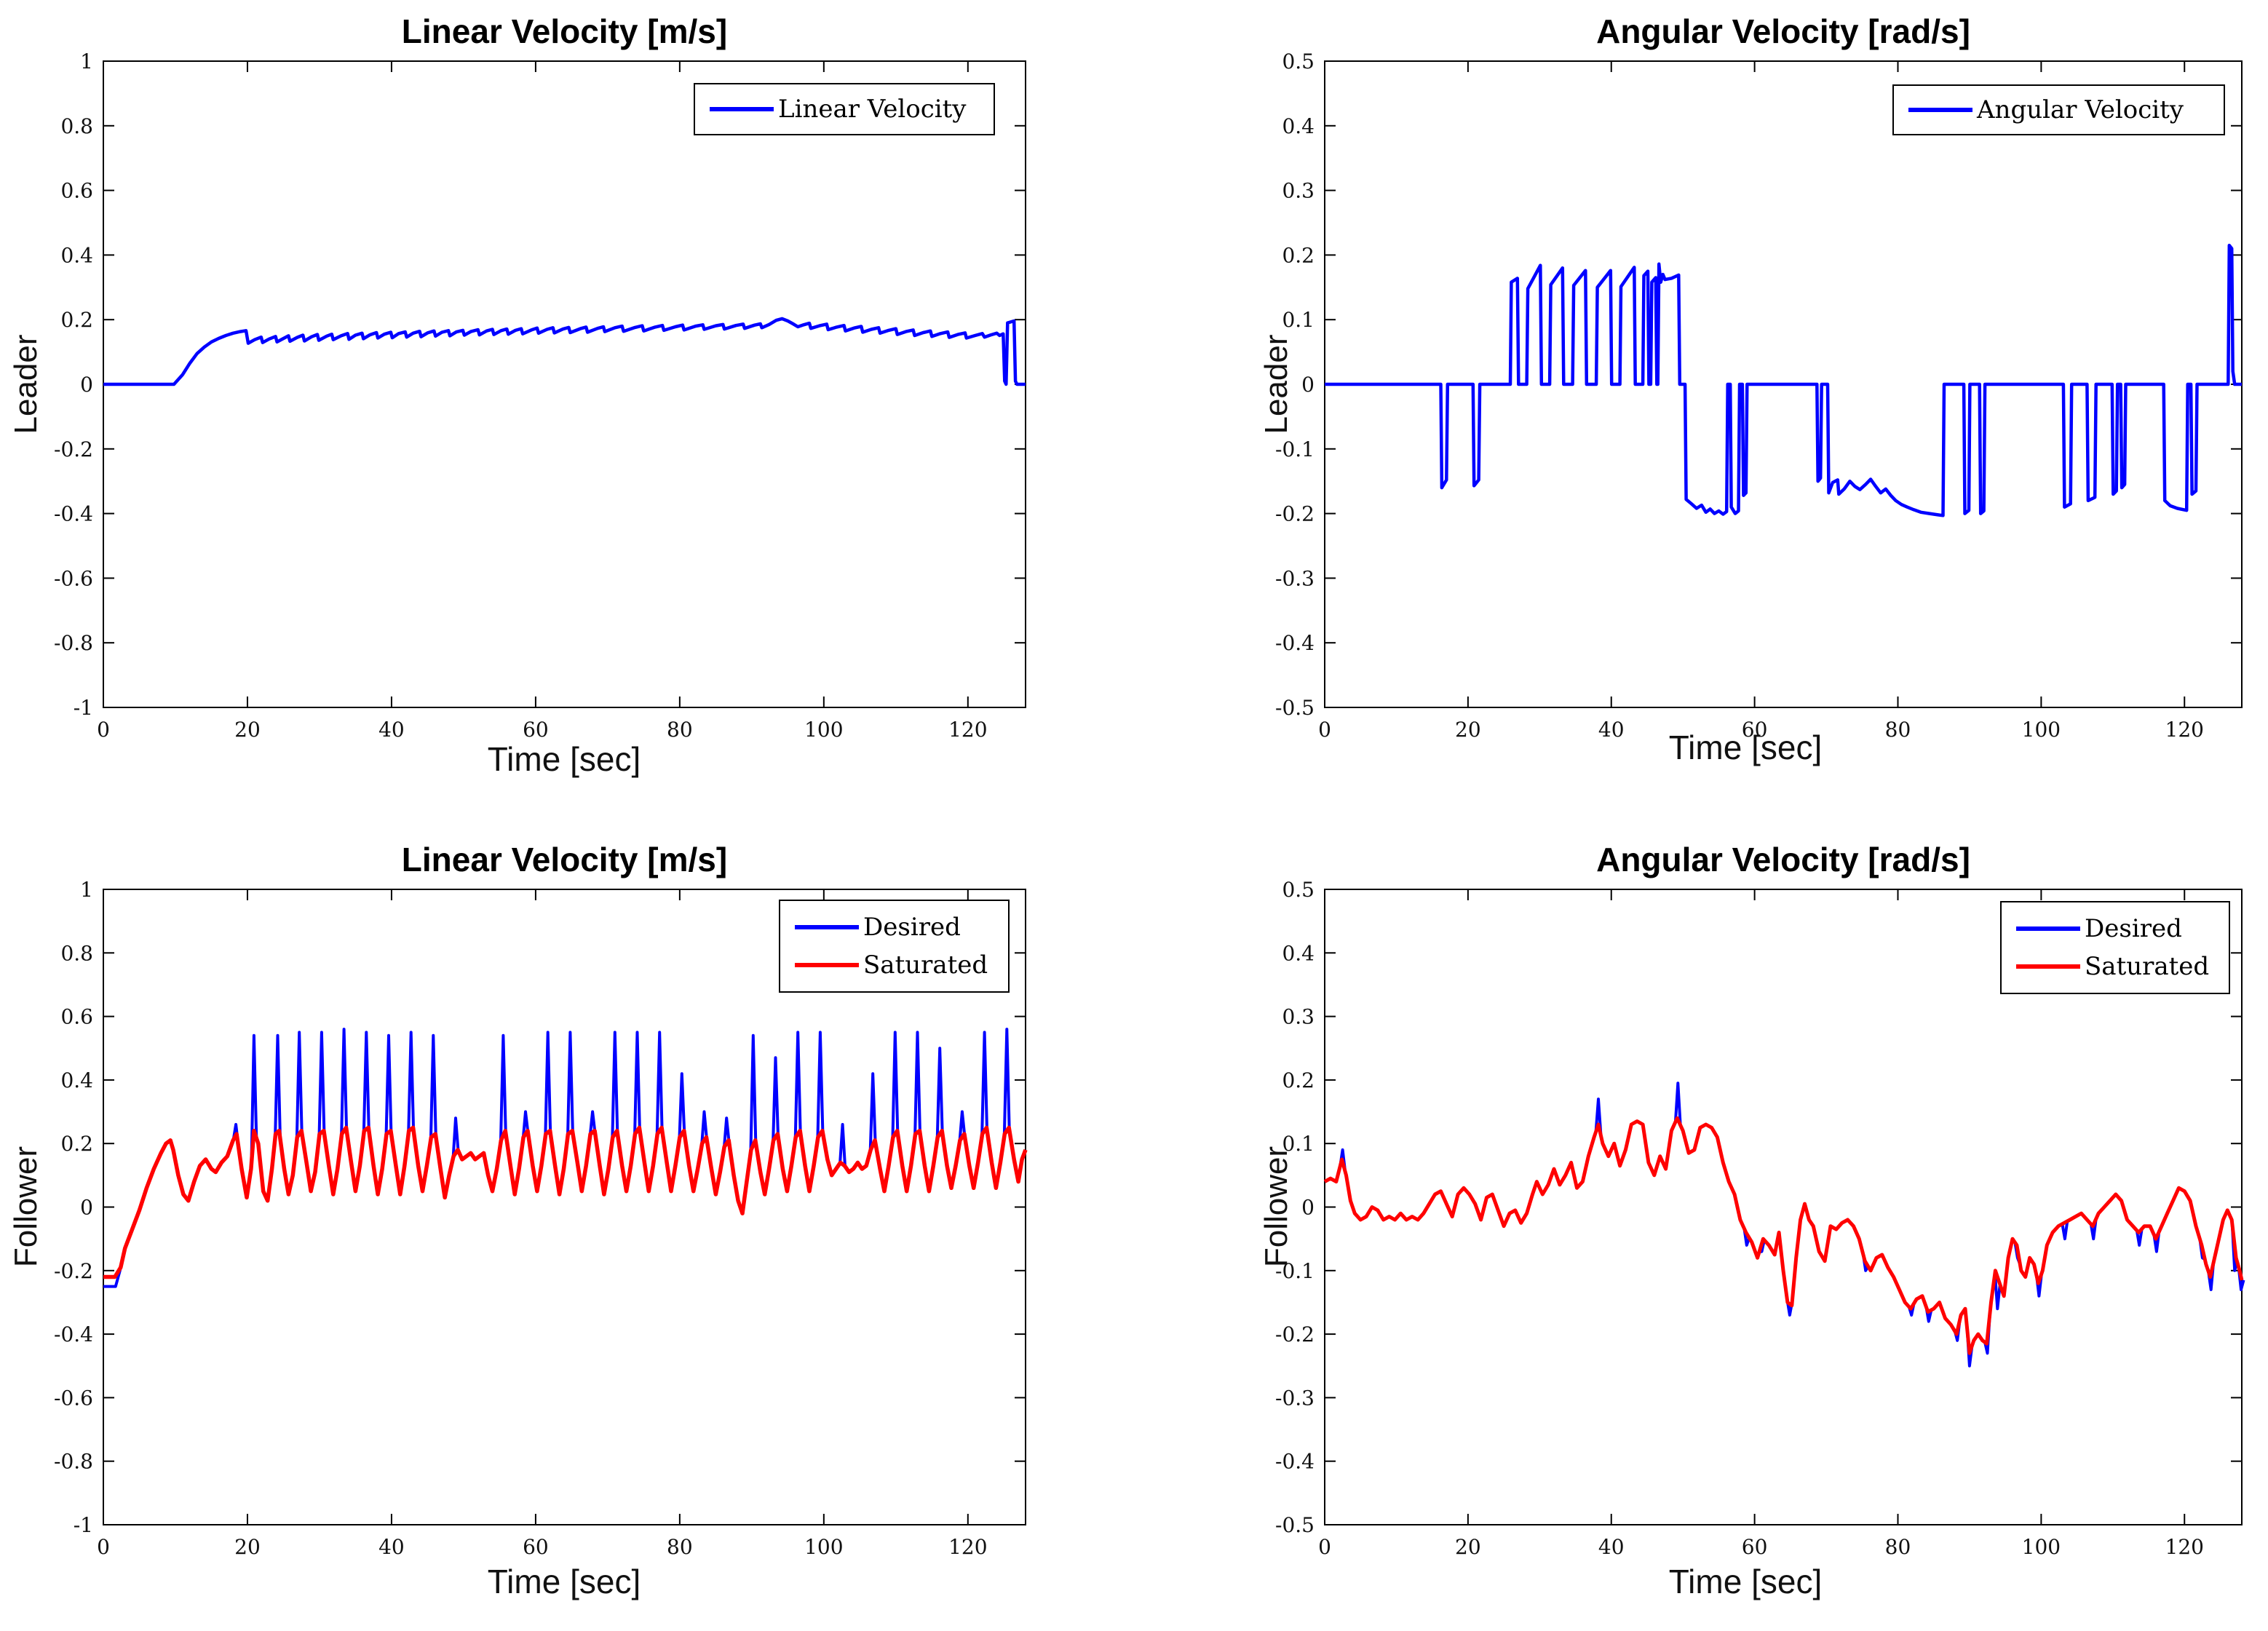 The image size is (2268, 1631). What do you see at coordinates (564, 1581) in the screenshot?
I see `x-axis-label-3: Time [sec]` at bounding box center [564, 1581].